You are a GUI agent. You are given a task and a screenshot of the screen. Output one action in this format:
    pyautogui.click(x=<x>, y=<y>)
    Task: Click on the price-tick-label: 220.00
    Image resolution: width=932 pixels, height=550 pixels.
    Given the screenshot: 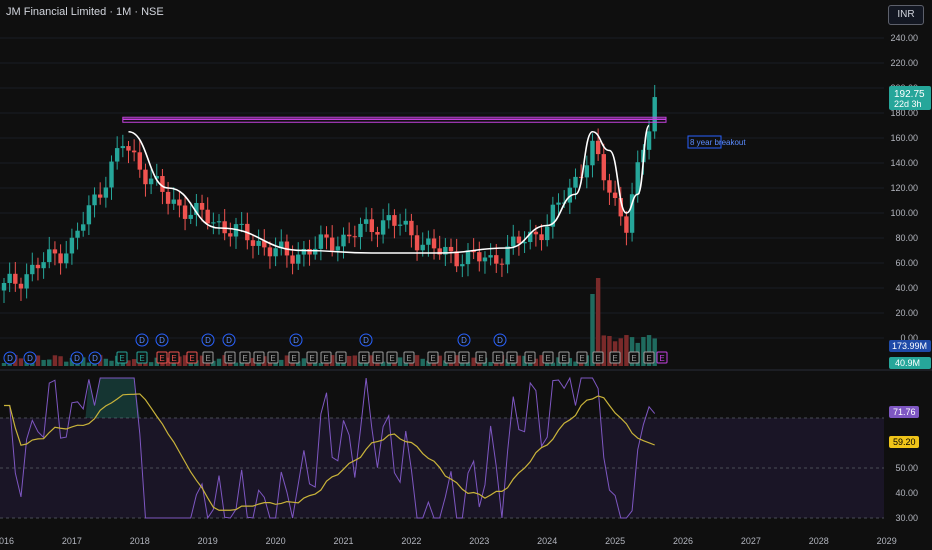 What is the action you would take?
    pyautogui.click(x=904, y=63)
    